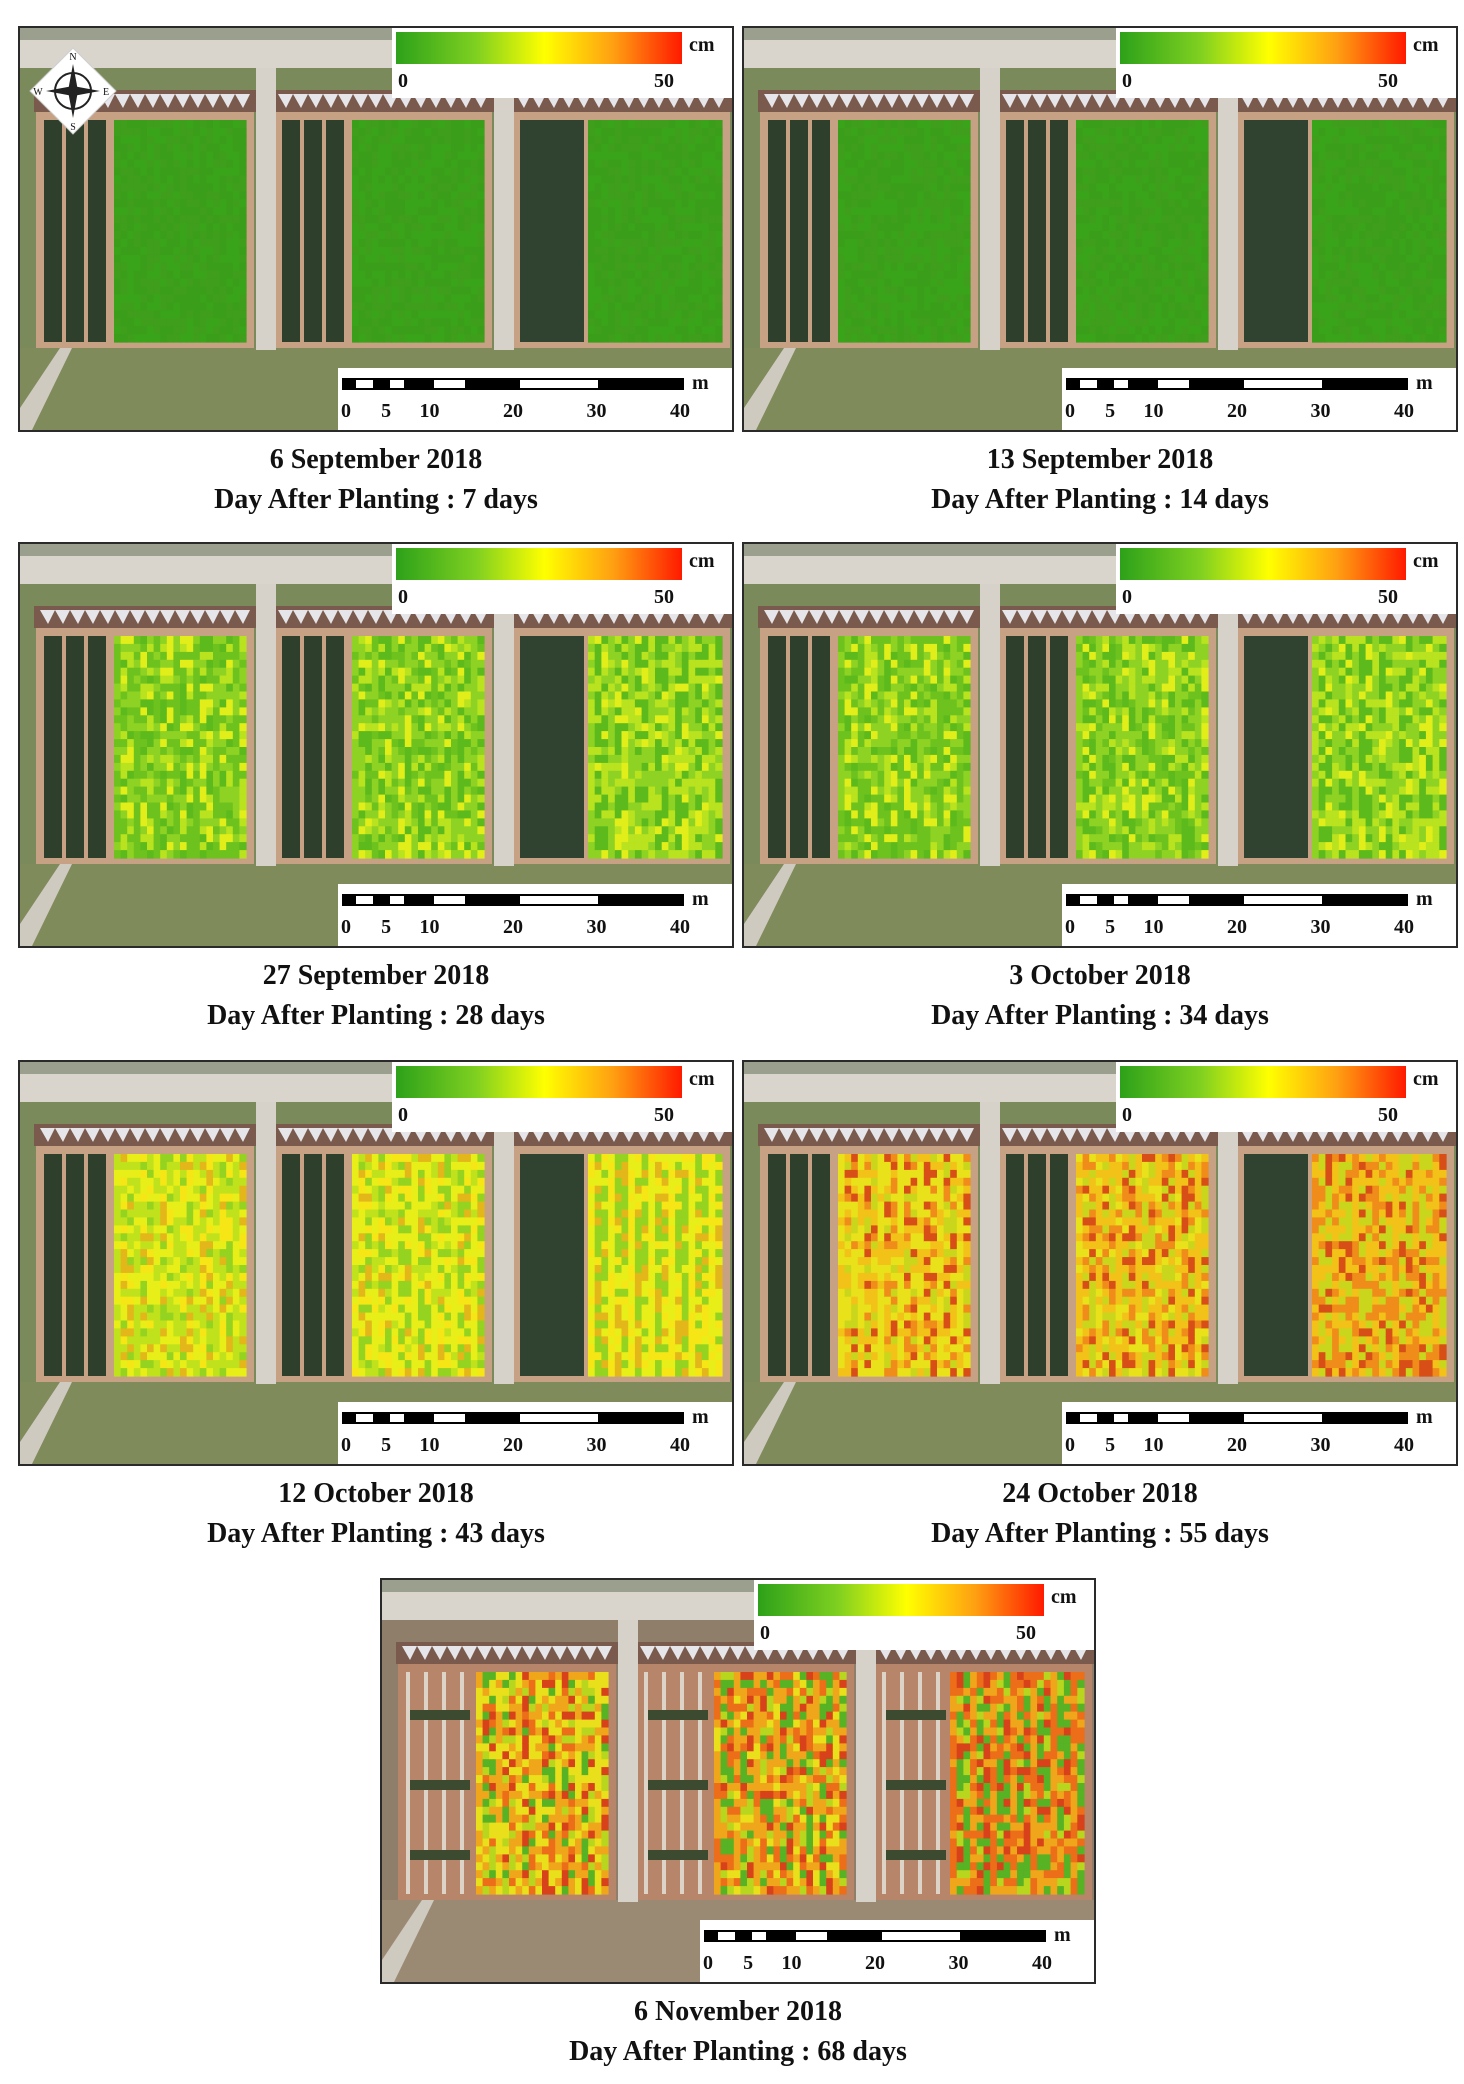 The width and height of the screenshot is (1464, 2084). I want to click on panel-days-after-planting: Day After Planting : 43 days, so click(376, 1533).